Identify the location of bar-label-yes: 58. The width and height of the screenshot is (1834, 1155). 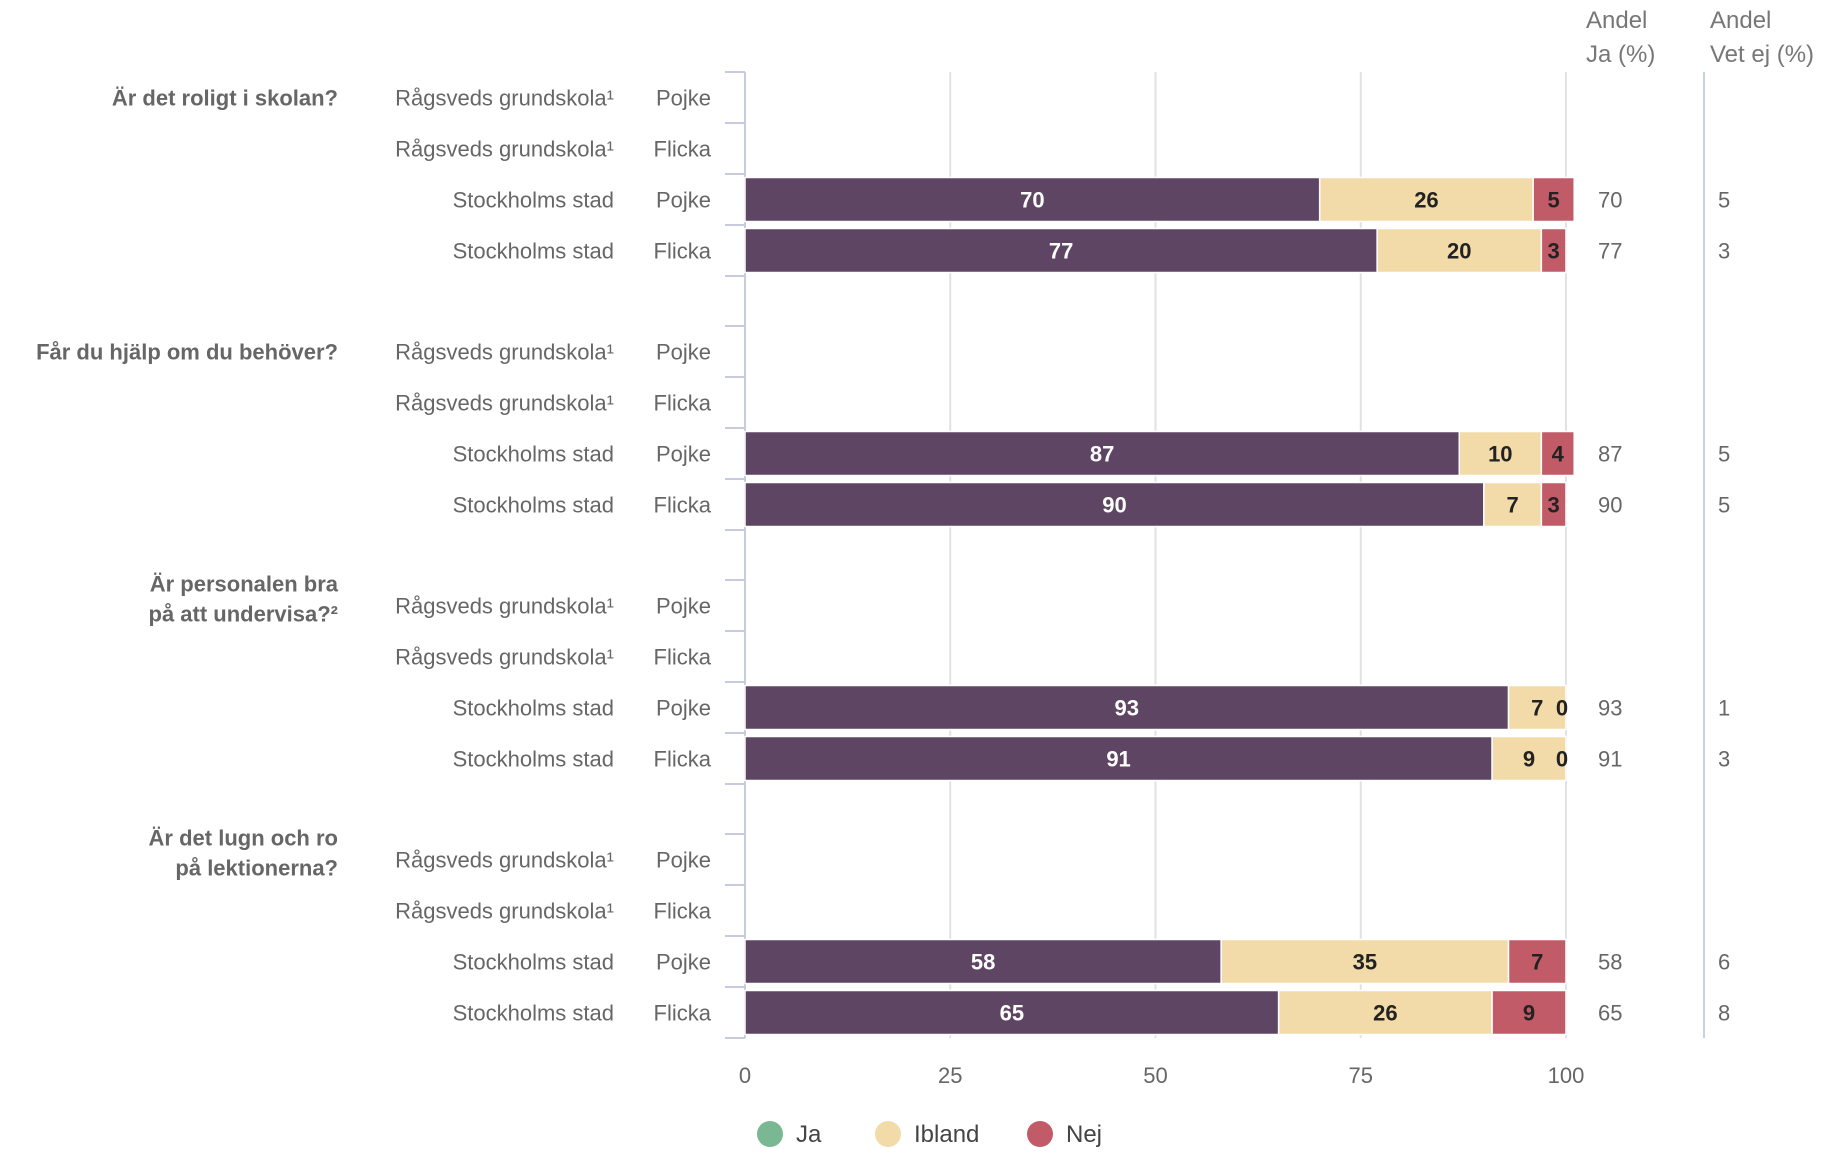
(983, 962).